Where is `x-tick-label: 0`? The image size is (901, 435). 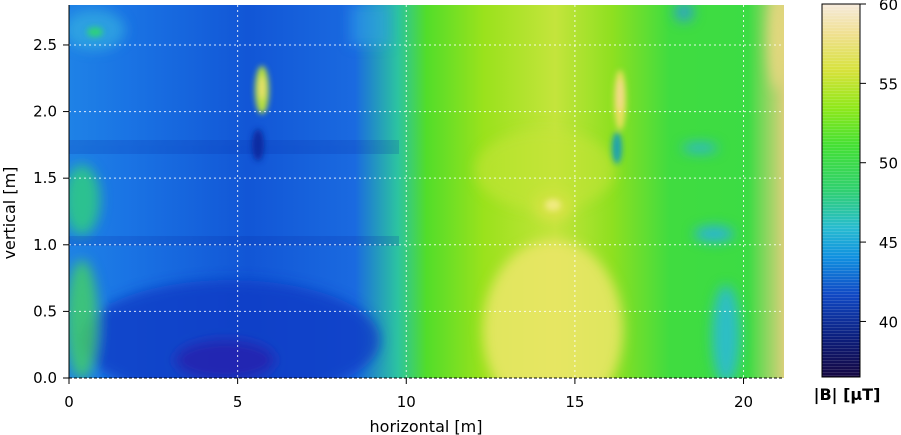
x-tick-label: 0 is located at coordinates (69, 402).